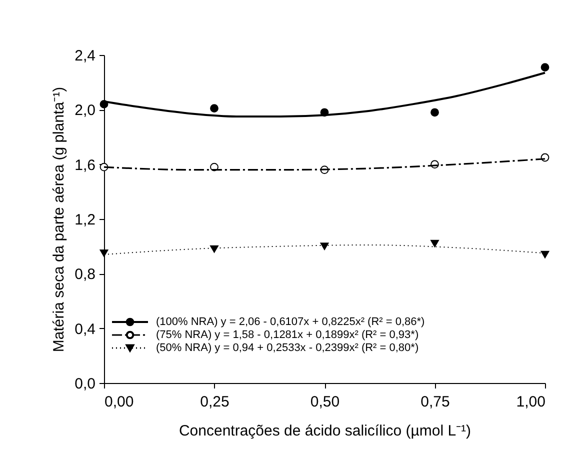 This screenshot has height=461, width=568. Describe the element at coordinates (85, 165) in the screenshot. I see `y-tick-label: 1,6` at that location.